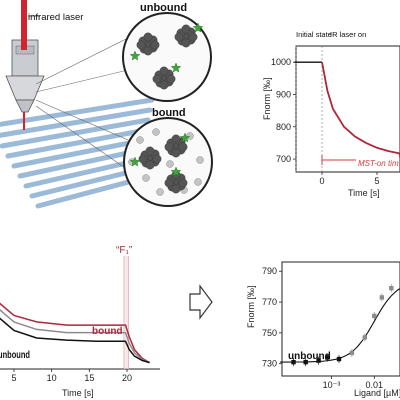 The height and width of the screenshot is (400, 400). What do you see at coordinates (124, 250) in the screenshot?
I see `chart2-f1-label: “F₁”` at bounding box center [124, 250].